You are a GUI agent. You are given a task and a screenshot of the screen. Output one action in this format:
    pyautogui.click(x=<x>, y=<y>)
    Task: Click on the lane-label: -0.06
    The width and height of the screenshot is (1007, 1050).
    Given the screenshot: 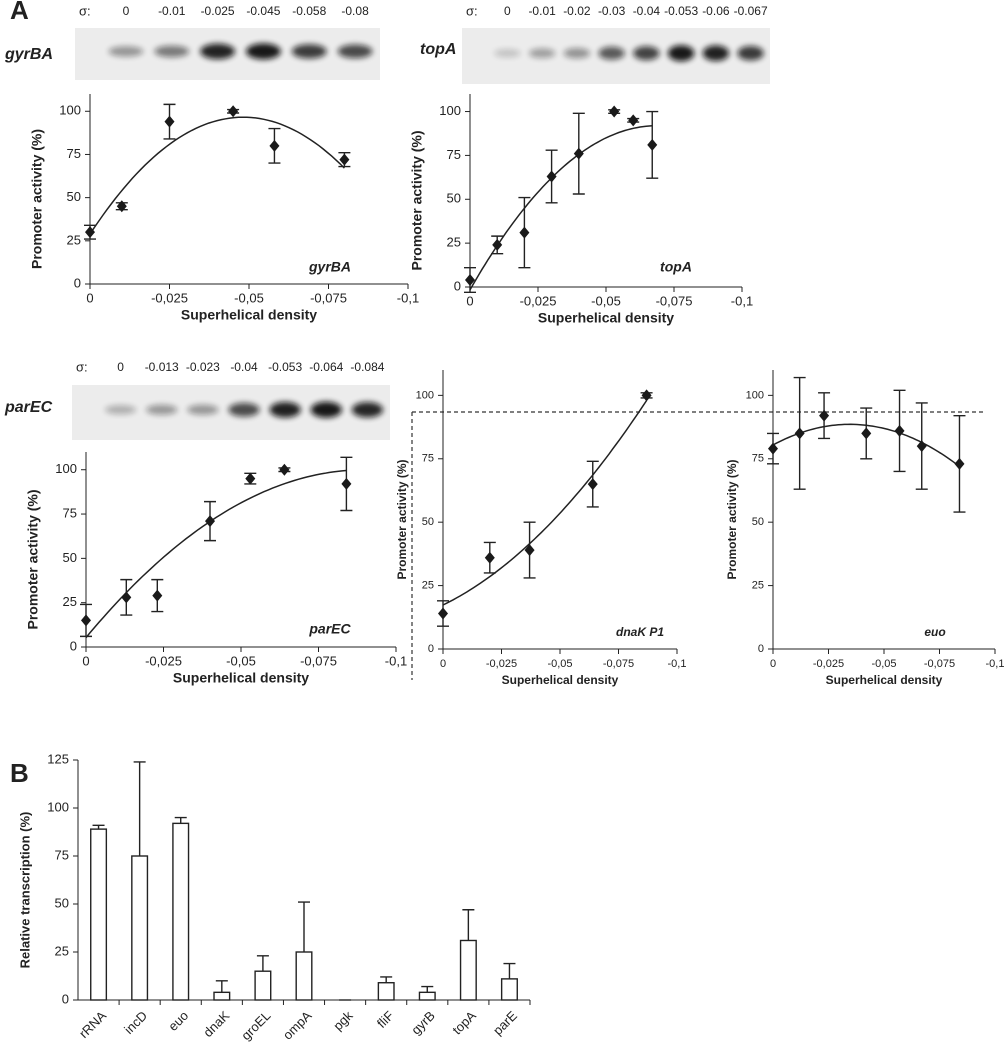 What is the action you would take?
    pyautogui.click(x=716, y=11)
    